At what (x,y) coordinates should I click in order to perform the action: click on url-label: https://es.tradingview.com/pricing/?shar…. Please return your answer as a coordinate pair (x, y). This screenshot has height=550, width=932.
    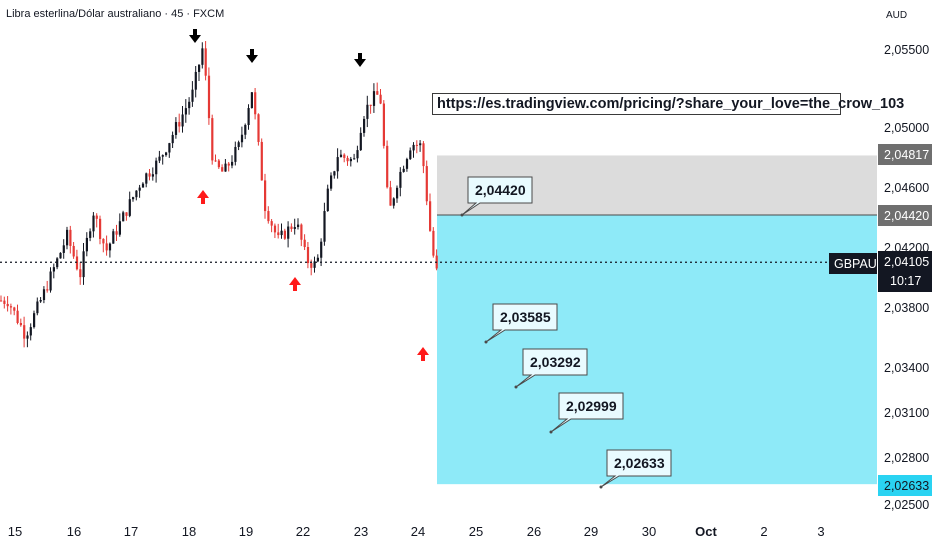
    Looking at the image, I should click on (668, 104).